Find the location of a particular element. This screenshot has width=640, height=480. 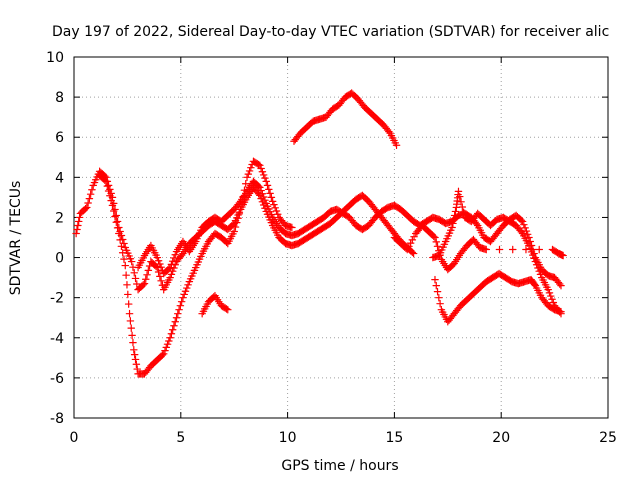

y-tick-label: 10 is located at coordinates (55, 58).